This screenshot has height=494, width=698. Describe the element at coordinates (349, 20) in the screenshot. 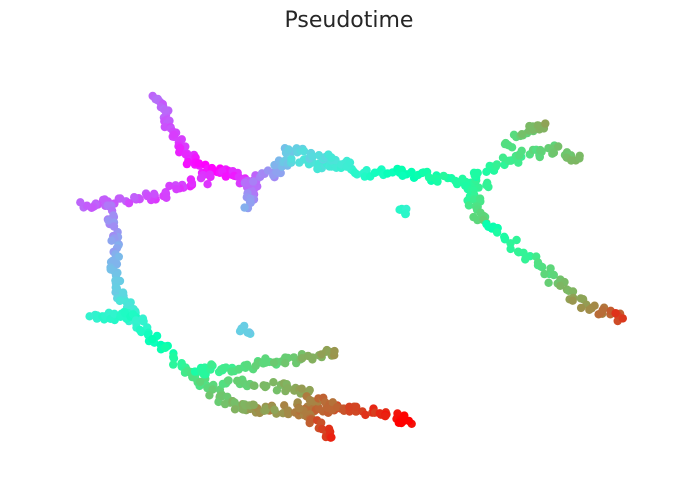

I see `chart-title: Pseudotime` at that location.